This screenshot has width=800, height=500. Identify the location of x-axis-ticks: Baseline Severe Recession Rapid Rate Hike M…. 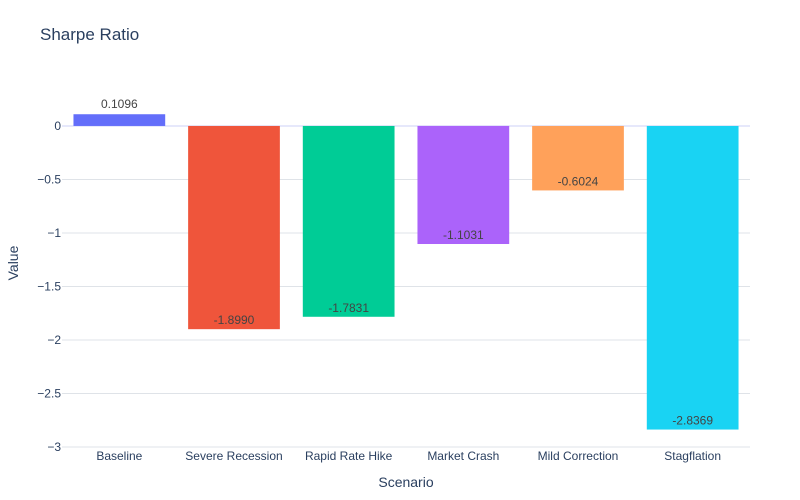
(408, 456).